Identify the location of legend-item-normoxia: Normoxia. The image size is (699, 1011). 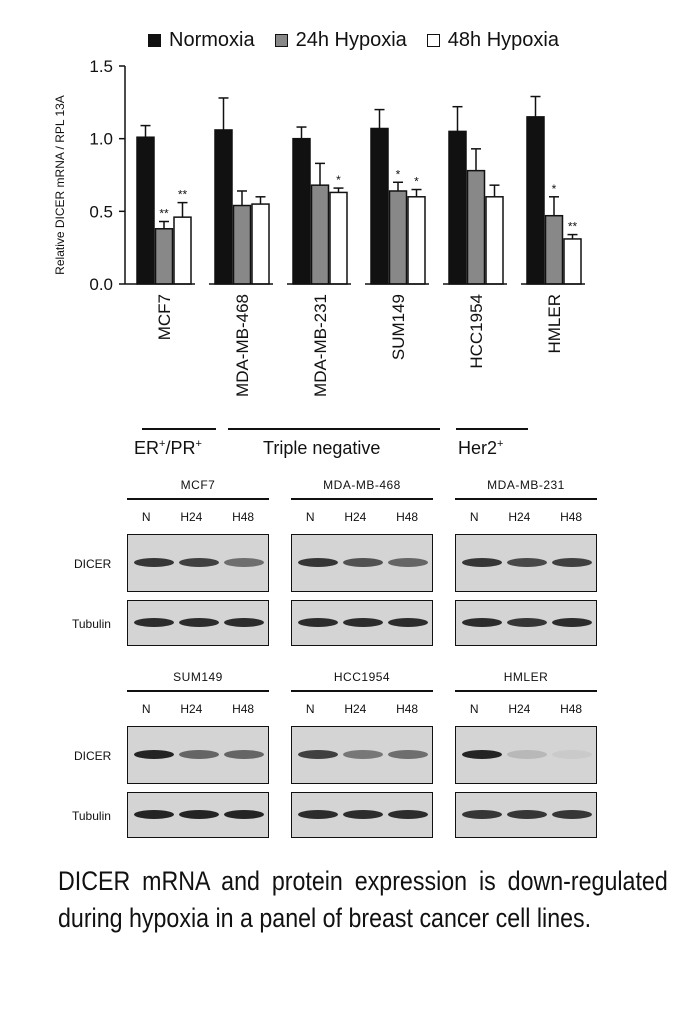
(201, 40).